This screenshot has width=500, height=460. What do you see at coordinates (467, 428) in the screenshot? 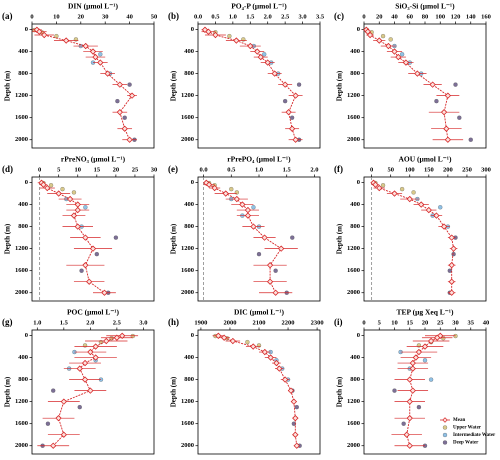
I see `legend-label: Upper Water` at bounding box center [467, 428].